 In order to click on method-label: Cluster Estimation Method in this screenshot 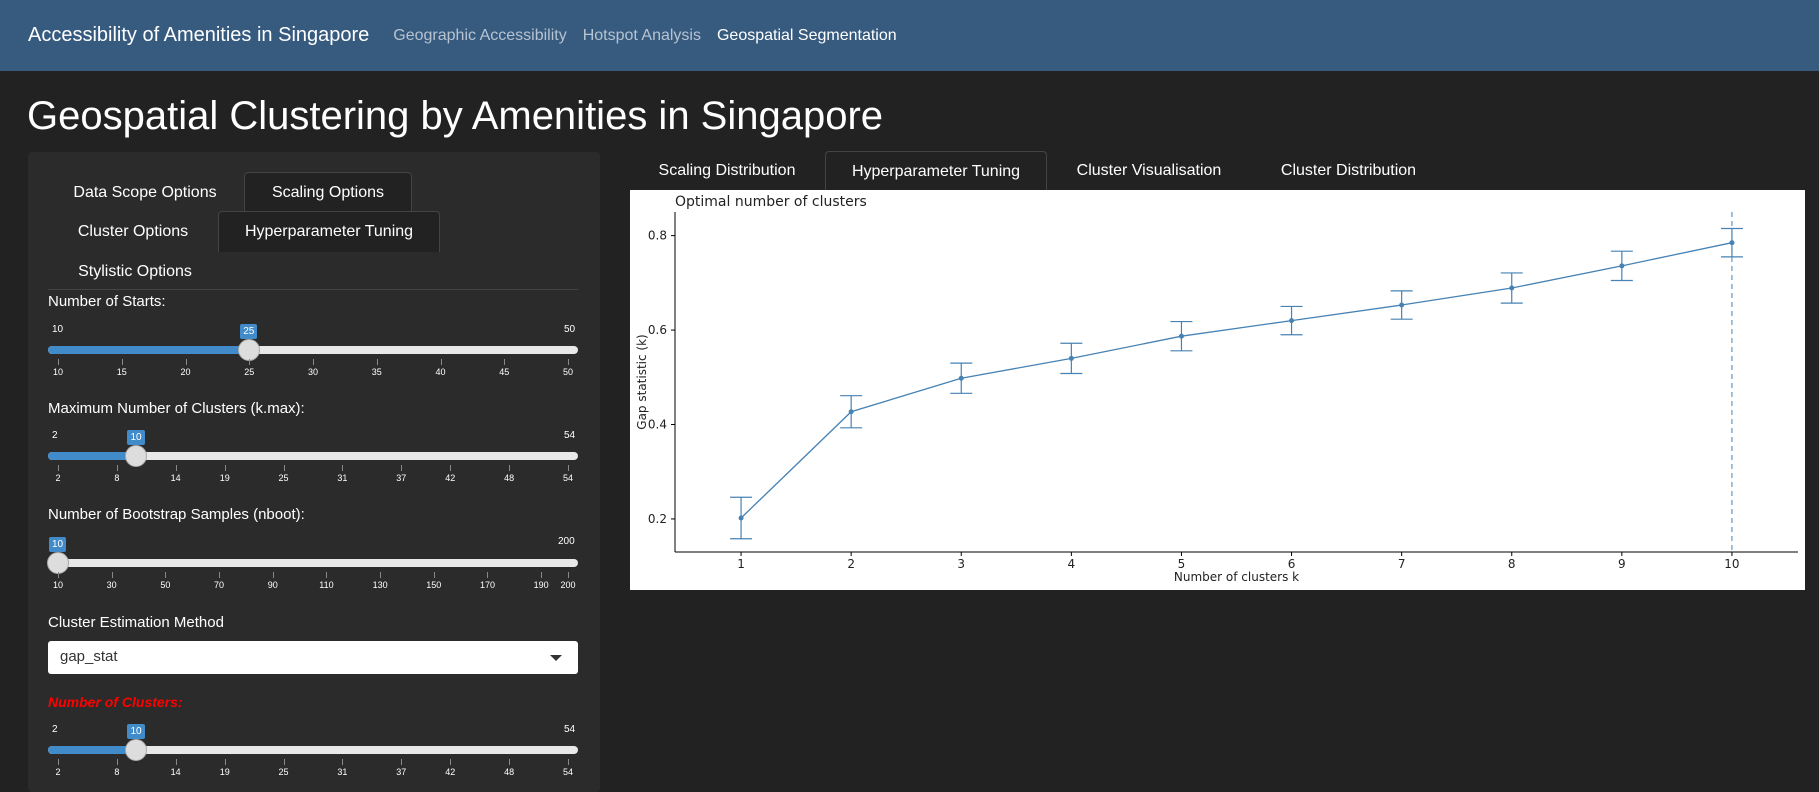, I will do `click(136, 622)`.